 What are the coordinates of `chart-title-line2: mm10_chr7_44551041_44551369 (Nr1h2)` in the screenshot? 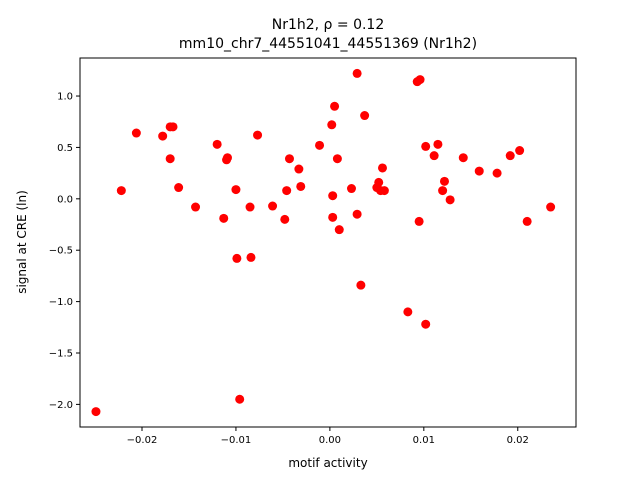 It's located at (328, 44).